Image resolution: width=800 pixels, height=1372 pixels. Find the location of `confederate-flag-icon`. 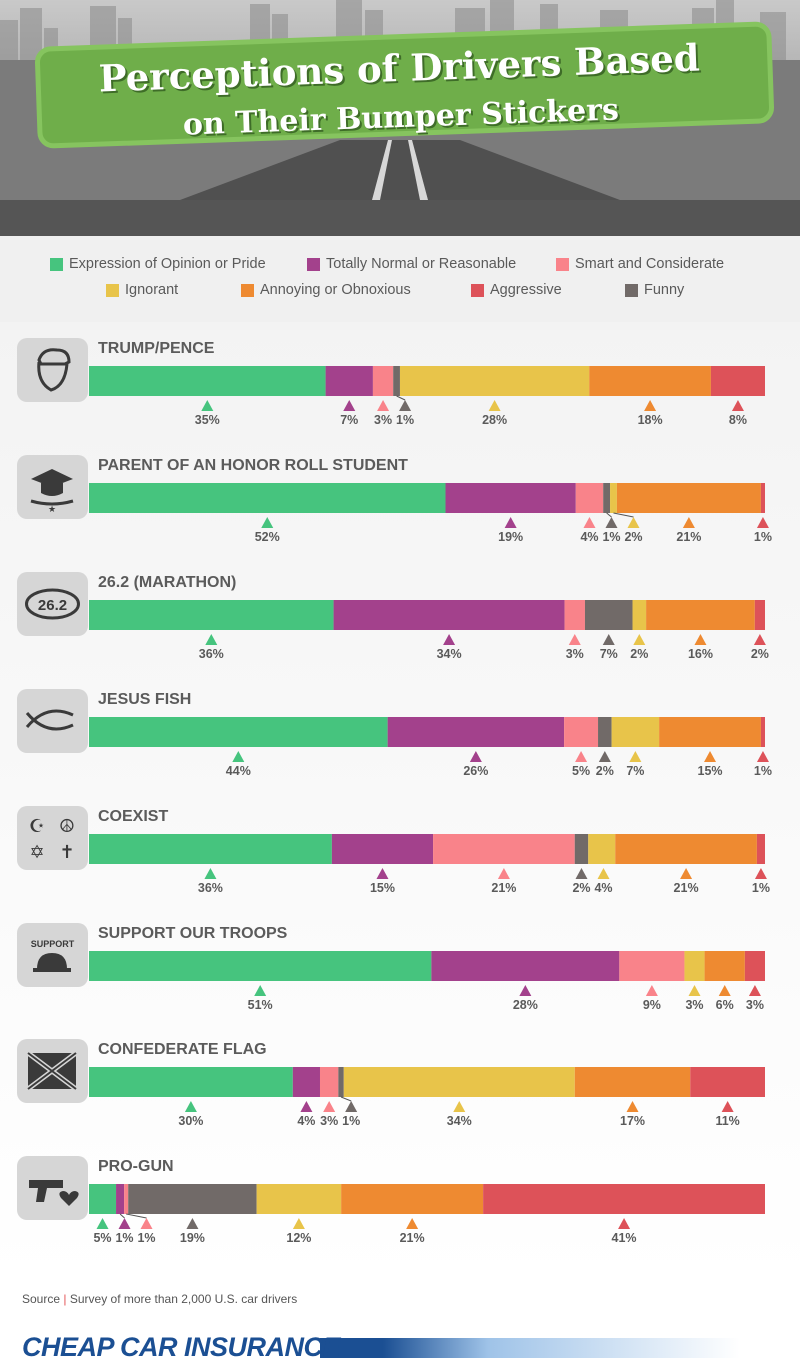

confederate-flag-icon is located at coordinates (52, 1071).